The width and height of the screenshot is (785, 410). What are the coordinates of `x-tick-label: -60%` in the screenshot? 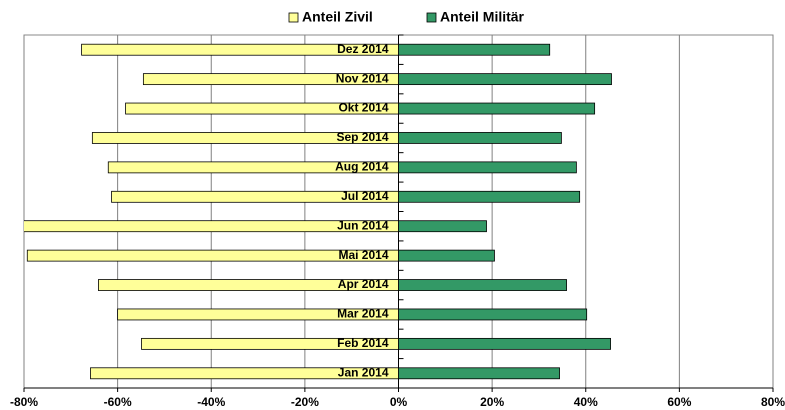 It's located at (118, 402).